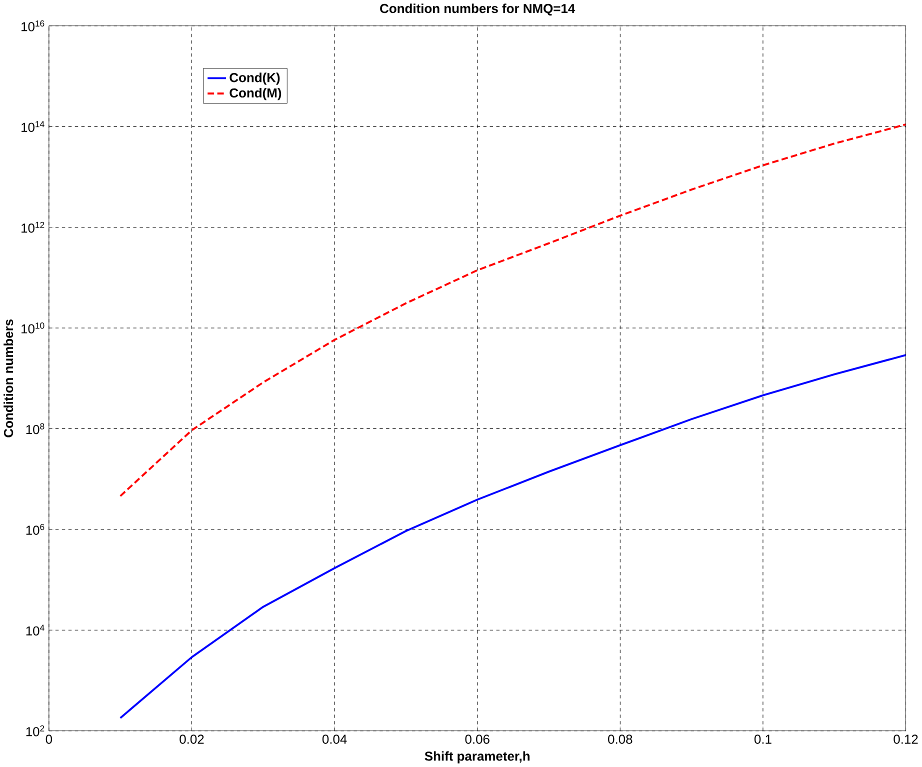 The image size is (922, 767). What do you see at coordinates (33, 26) in the screenshot?
I see `y-tick-label: 10$^{16}$` at bounding box center [33, 26].